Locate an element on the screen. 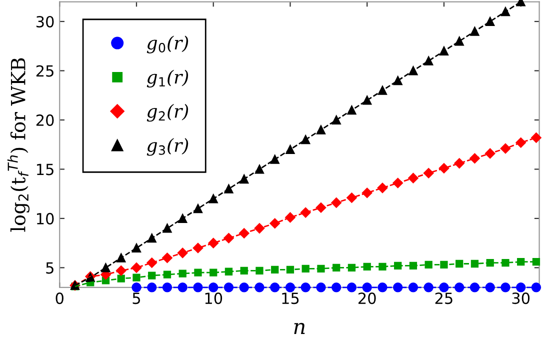 The image size is (542, 357). x-tick-label: 25 is located at coordinates (443, 298).